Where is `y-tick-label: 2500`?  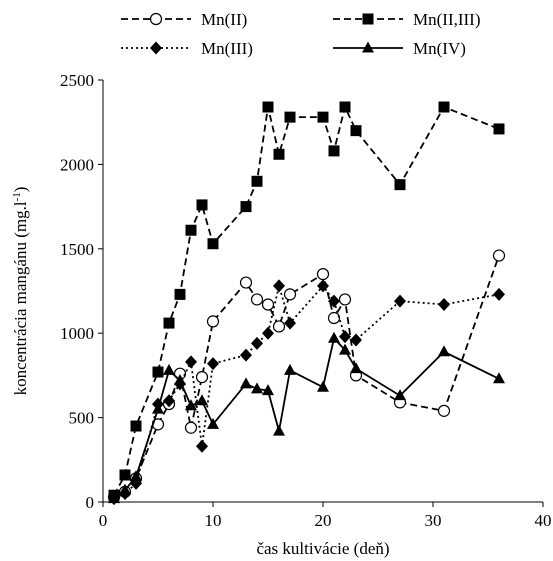 y-tick-label: 2500 is located at coordinates (77, 80).